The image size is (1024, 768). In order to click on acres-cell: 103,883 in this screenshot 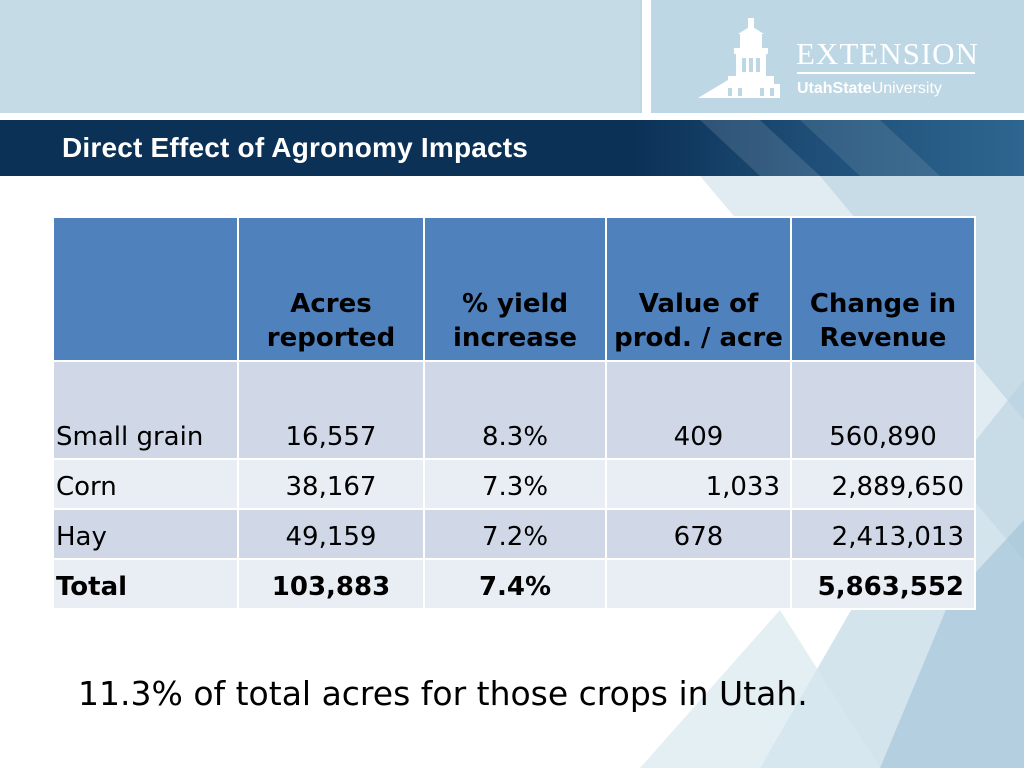, I will do `click(331, 584)`.